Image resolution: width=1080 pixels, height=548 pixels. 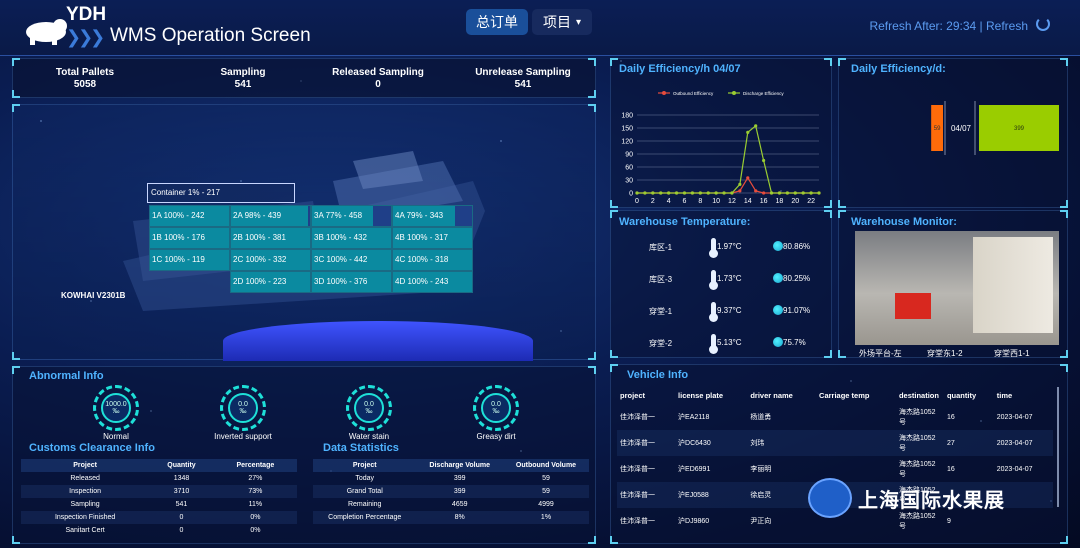 I want to click on efficiency-hourly-title: Daily Efficiency/h 04/07, so click(x=680, y=69).